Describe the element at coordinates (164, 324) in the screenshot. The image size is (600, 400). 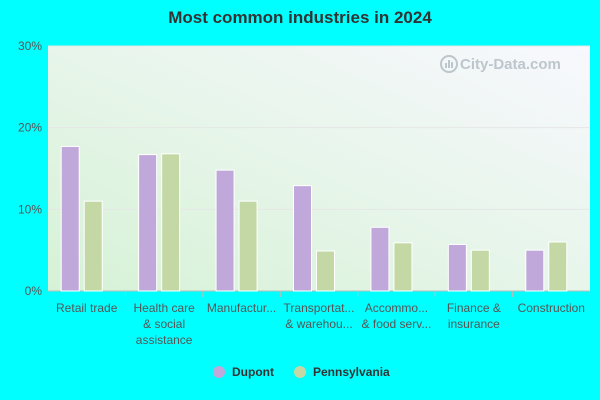
I see `x-tick-label: & social` at that location.